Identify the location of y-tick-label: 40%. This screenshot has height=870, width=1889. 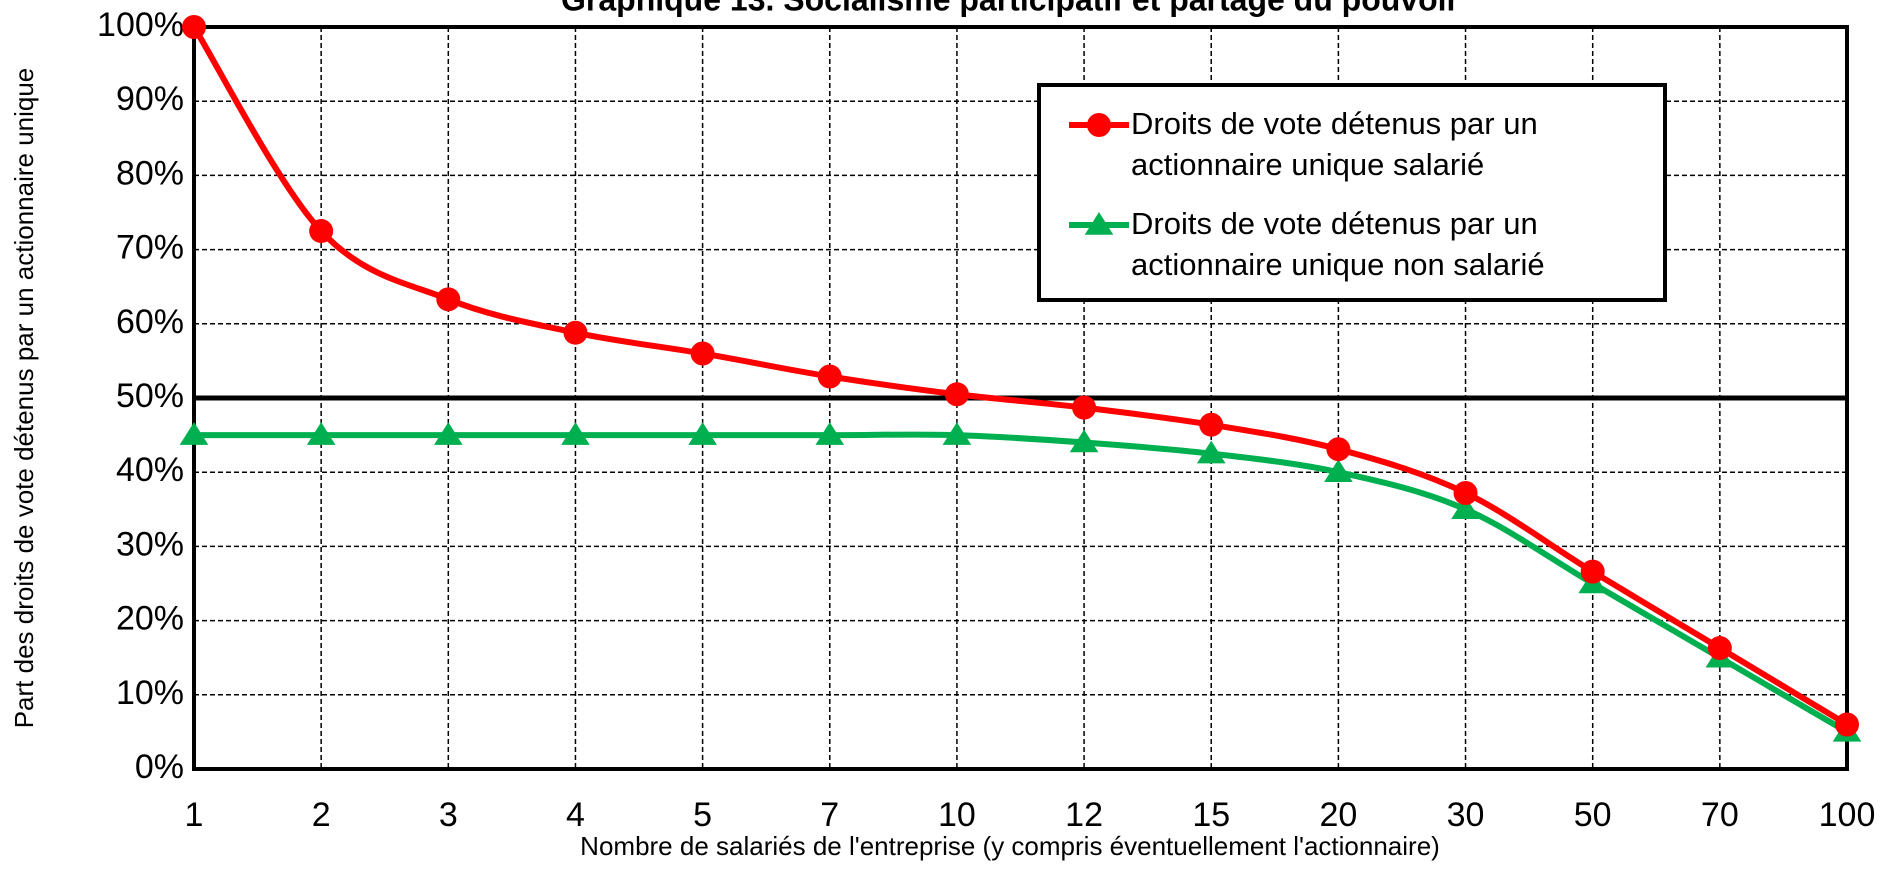
(150, 470).